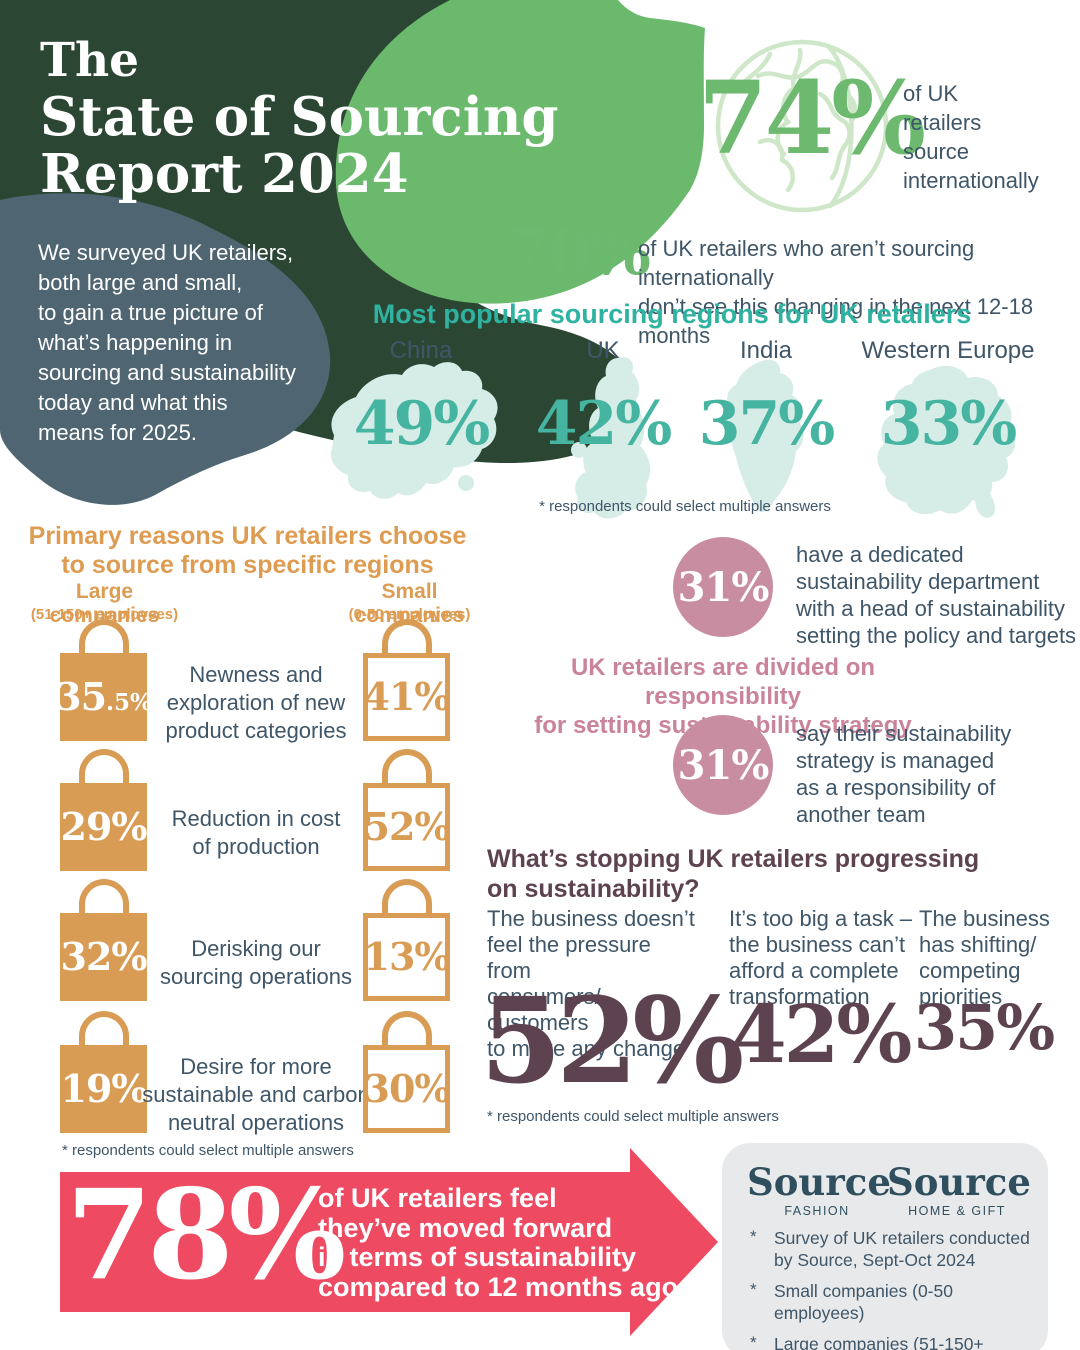  I want to click on india-map-icon, so click(765, 436).